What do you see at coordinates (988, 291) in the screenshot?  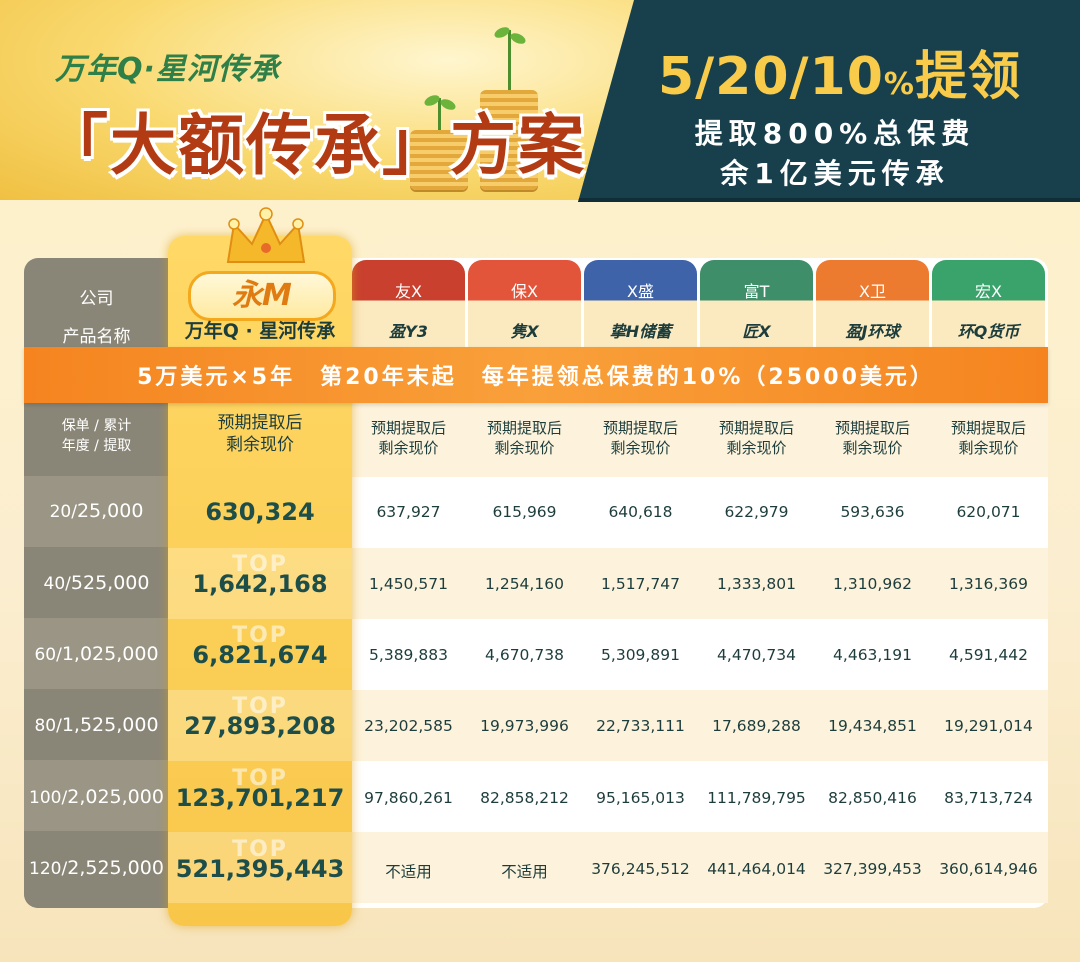 I see `company-name: 宏X` at bounding box center [988, 291].